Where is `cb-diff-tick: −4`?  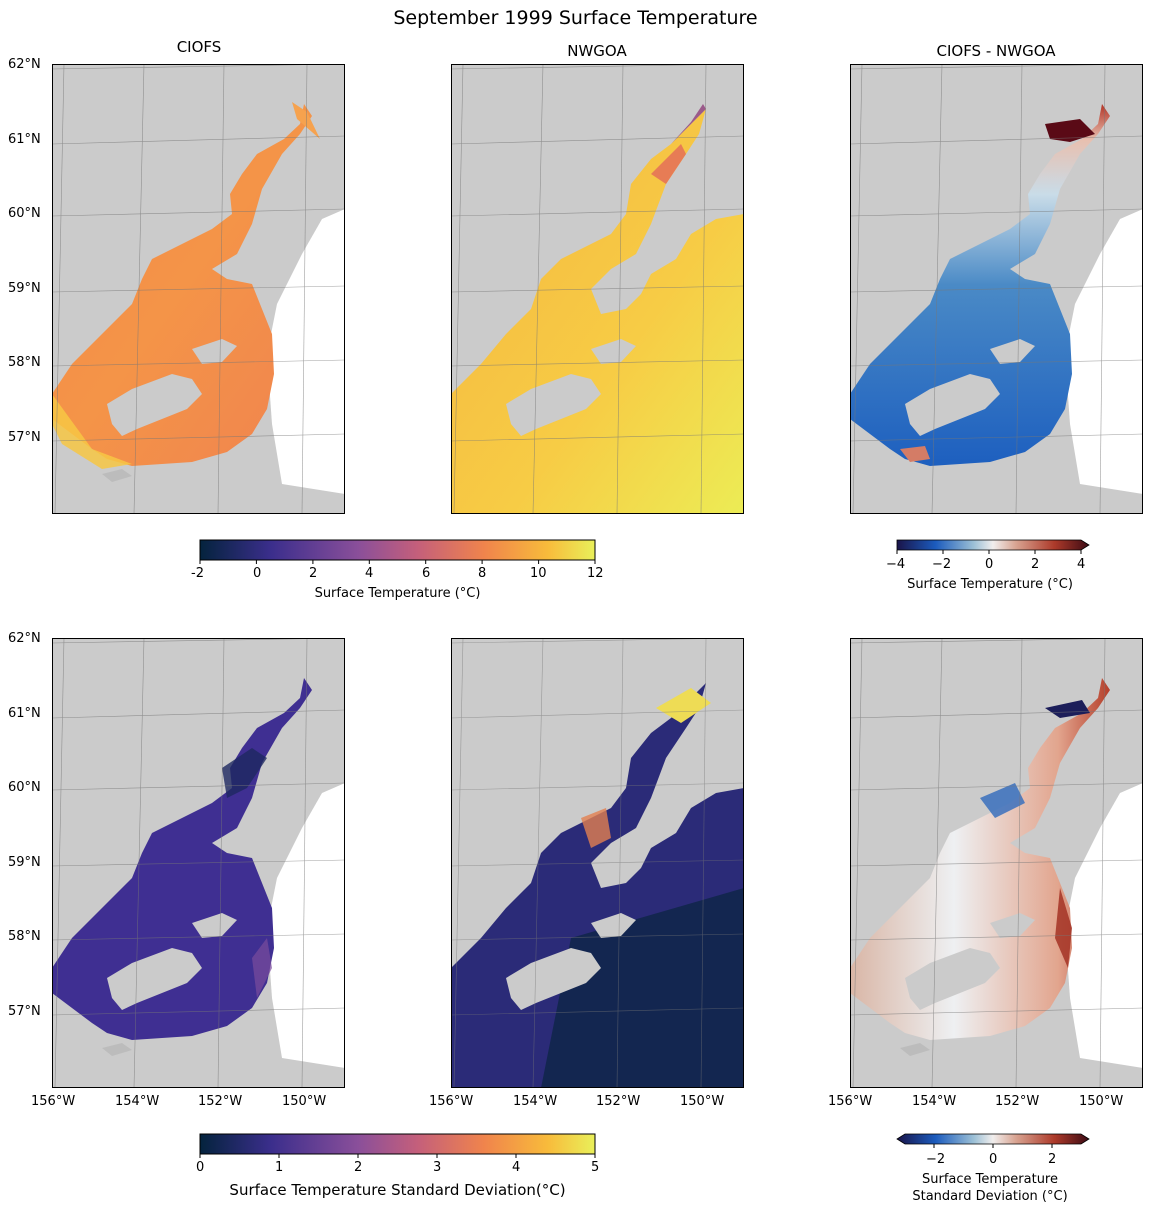
cb-diff-tick: −4 is located at coordinates (896, 564).